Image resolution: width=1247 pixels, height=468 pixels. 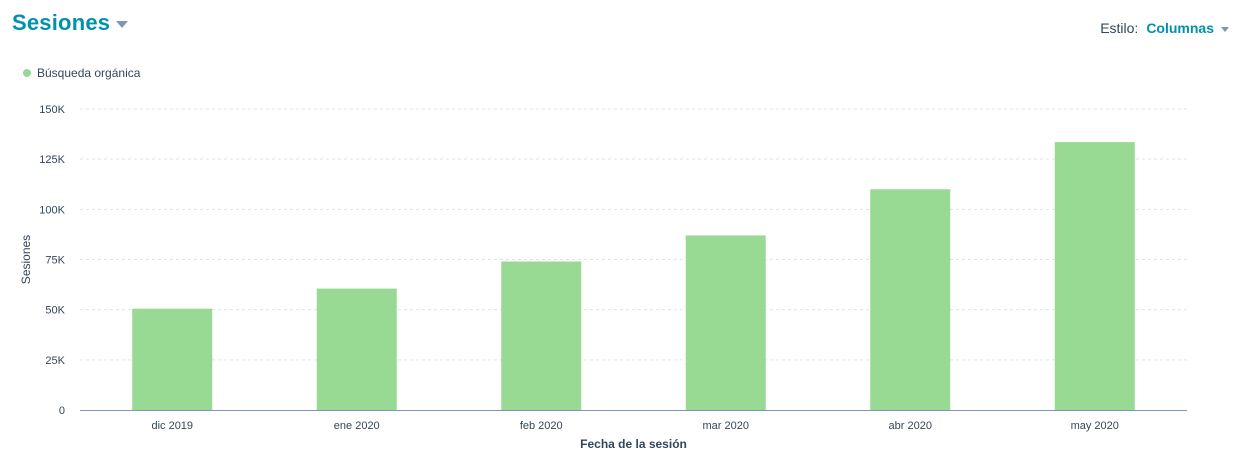 I want to click on y-tick-label: 150K, so click(x=52, y=110).